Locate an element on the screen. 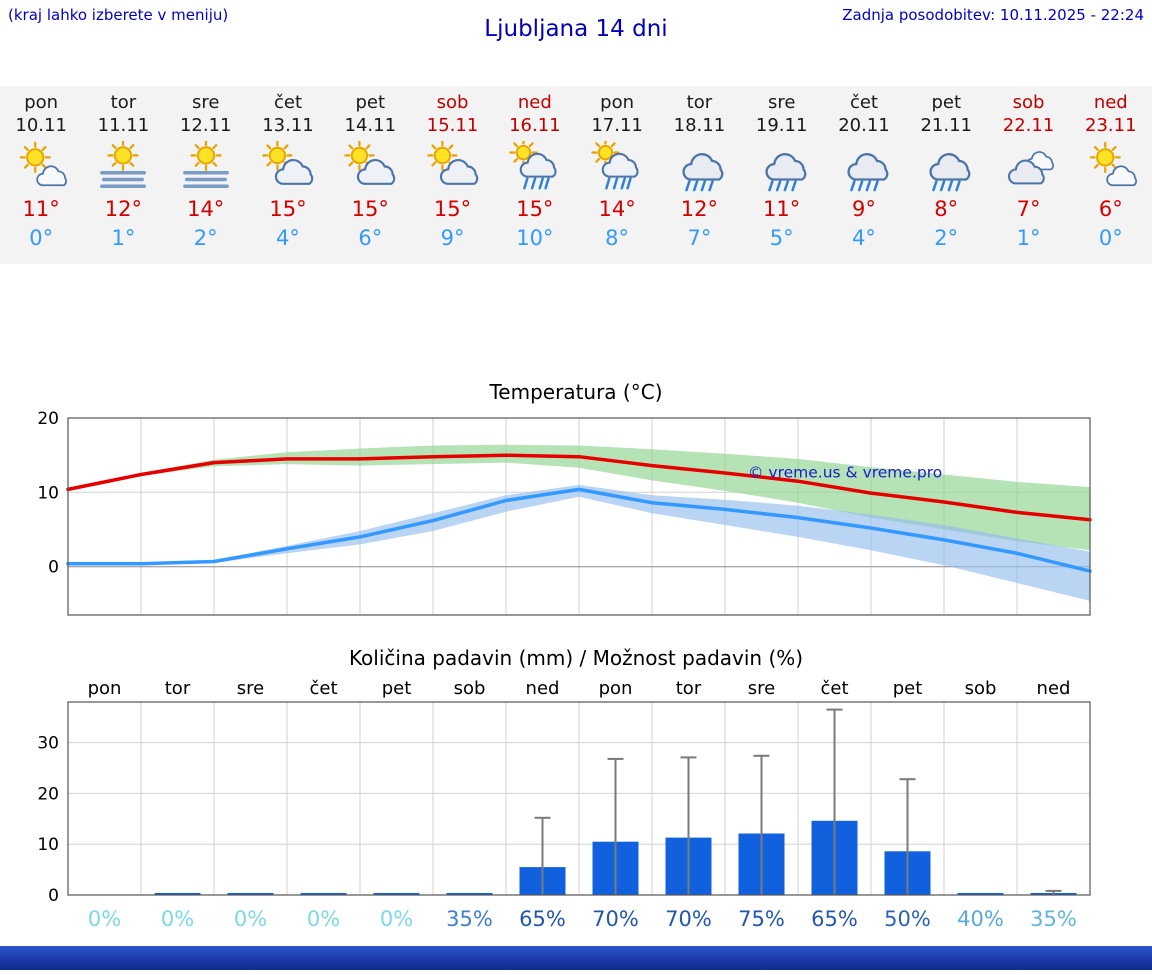 This screenshot has height=975, width=1152. forecast-day: pon 17.11 14° 8° is located at coordinates (617, 175).